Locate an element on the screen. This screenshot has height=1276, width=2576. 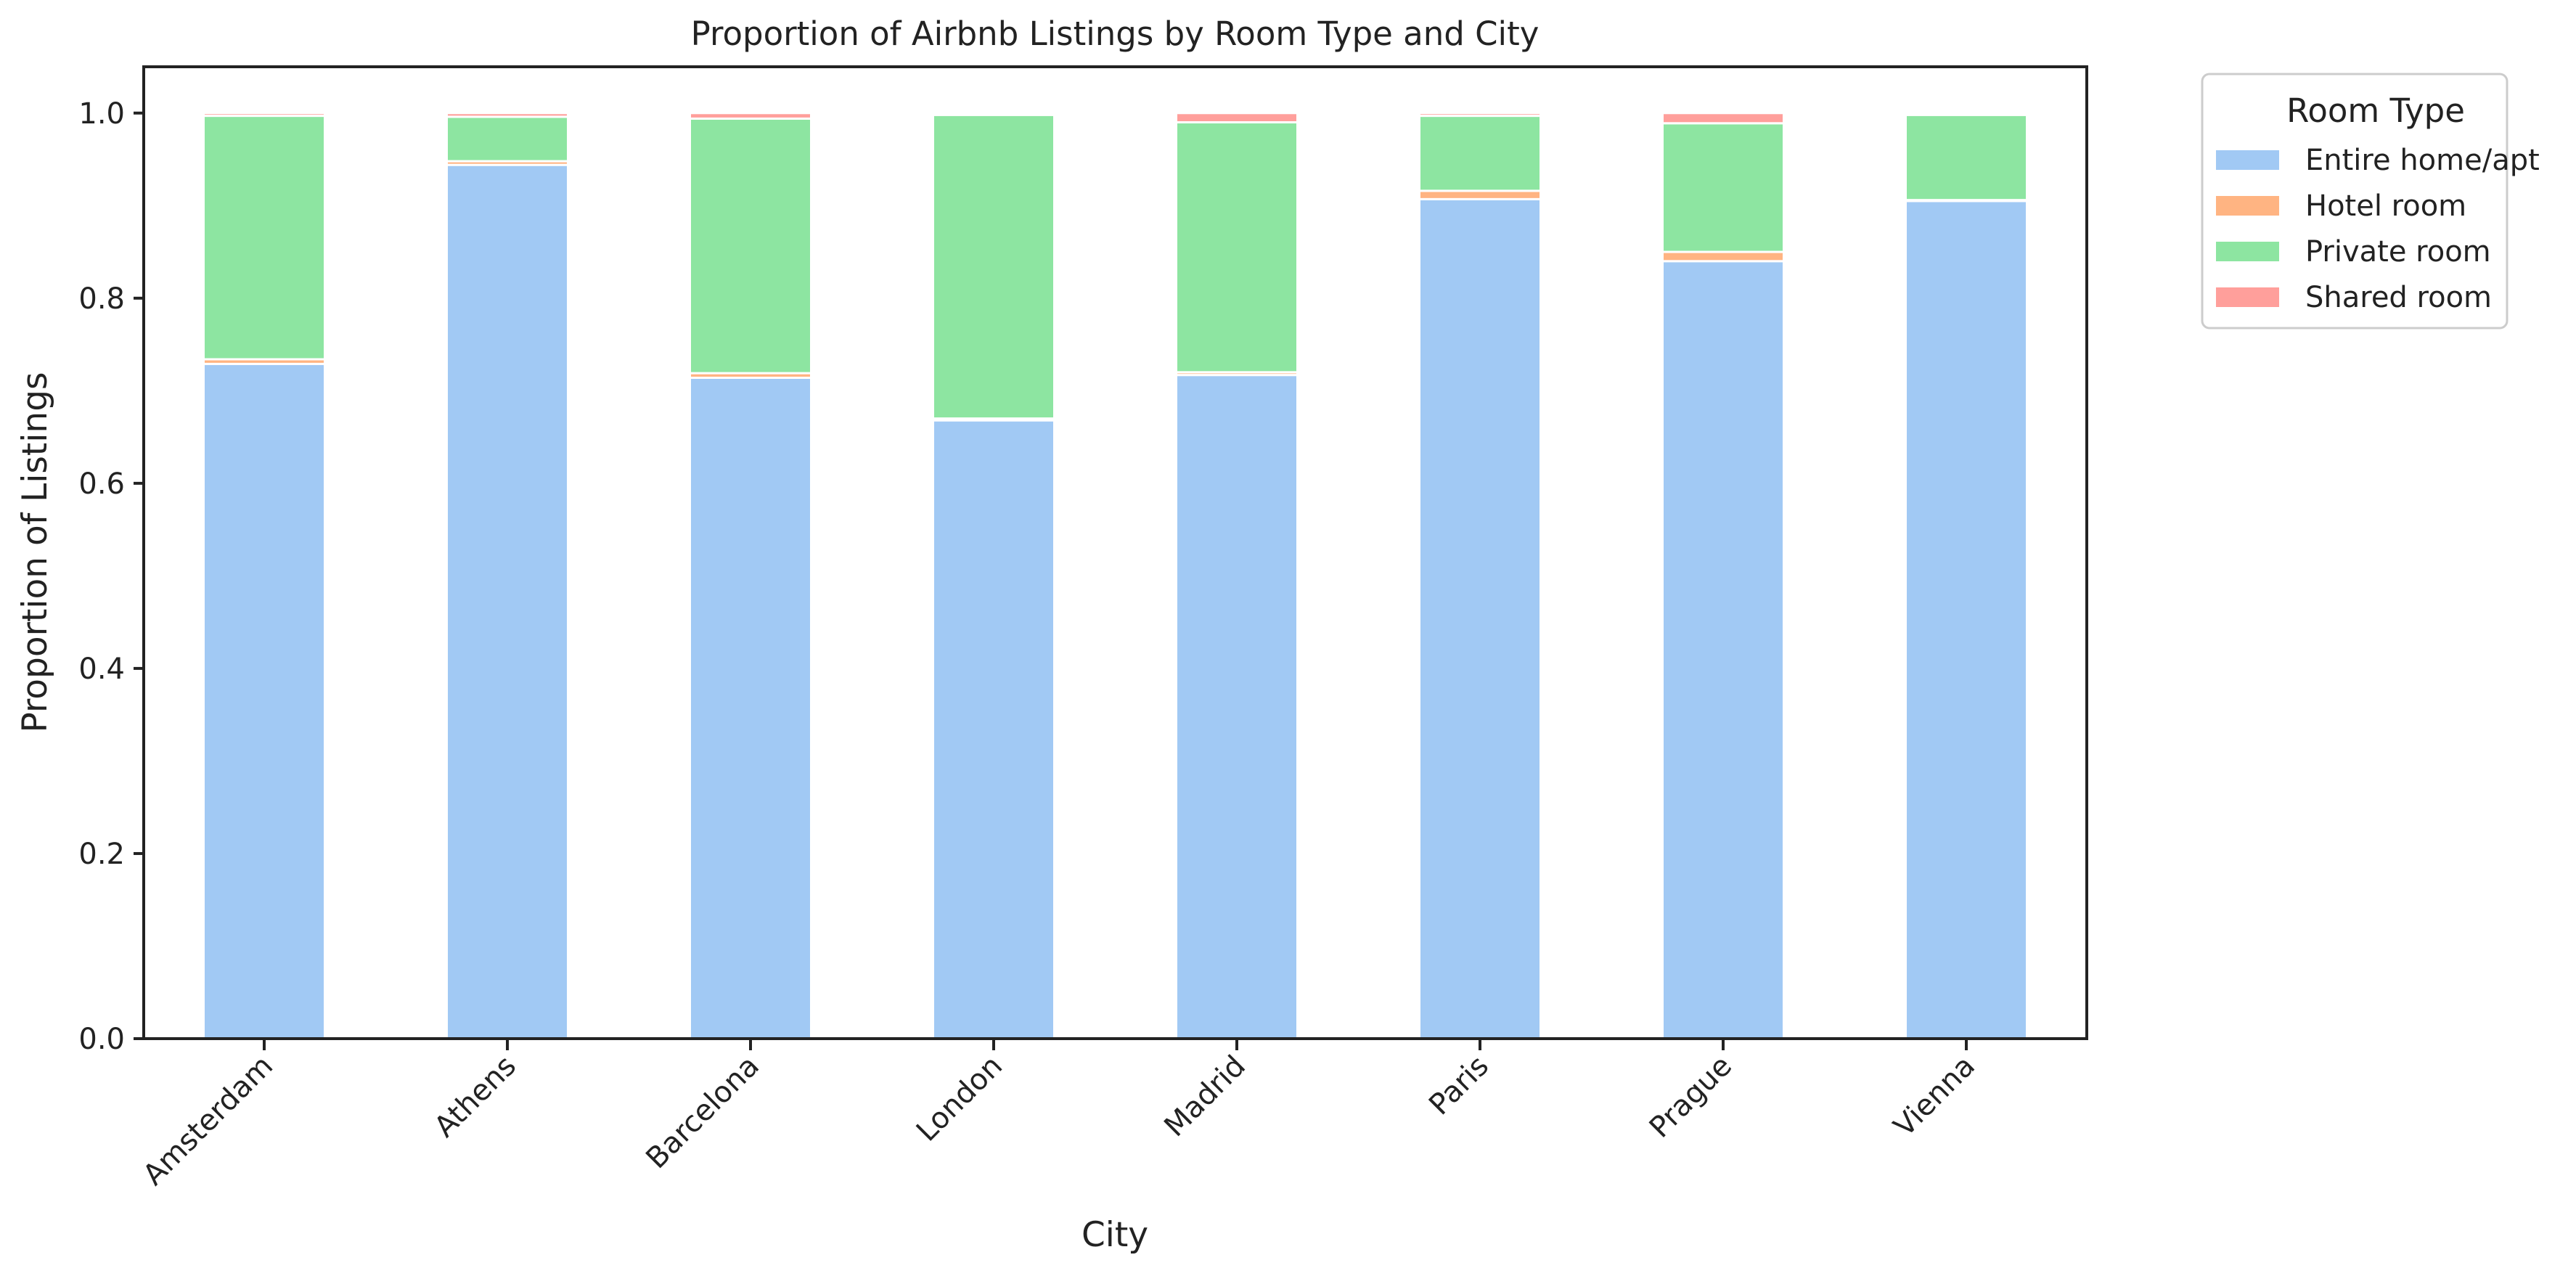
bar-segment-amsterdam-shared-room is located at coordinates (264, 115).